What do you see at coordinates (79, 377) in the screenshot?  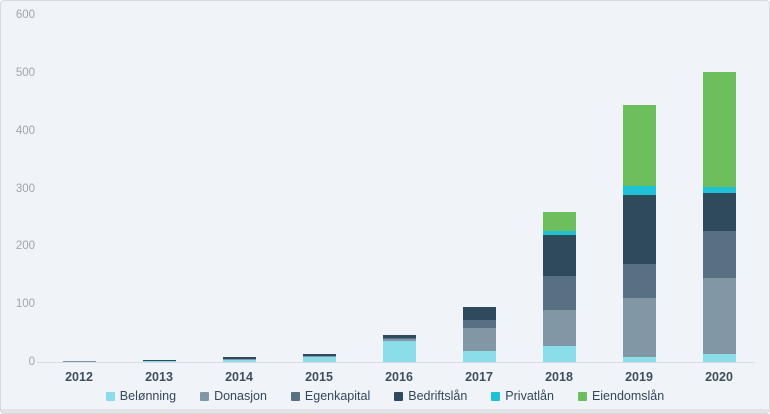 I see `x-tick-label-2012: 2012` at bounding box center [79, 377].